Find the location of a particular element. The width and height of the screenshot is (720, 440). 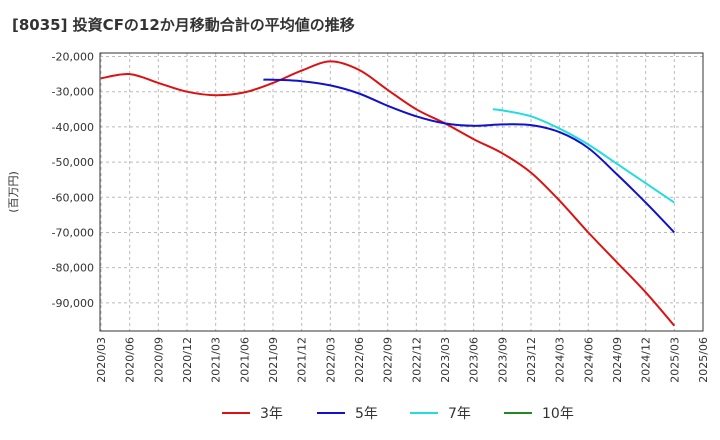

y-tick-label: -50,000 is located at coordinates (73, 162).